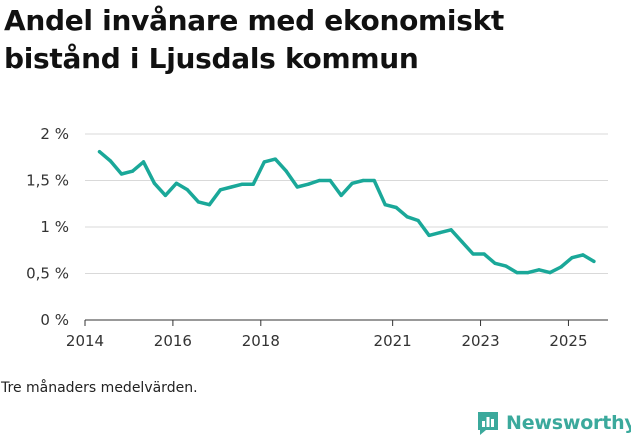 The width and height of the screenshot is (631, 439). I want to click on x-axis-ticks: 2014 2016 2018 2021 2023 2025, so click(327, 335).